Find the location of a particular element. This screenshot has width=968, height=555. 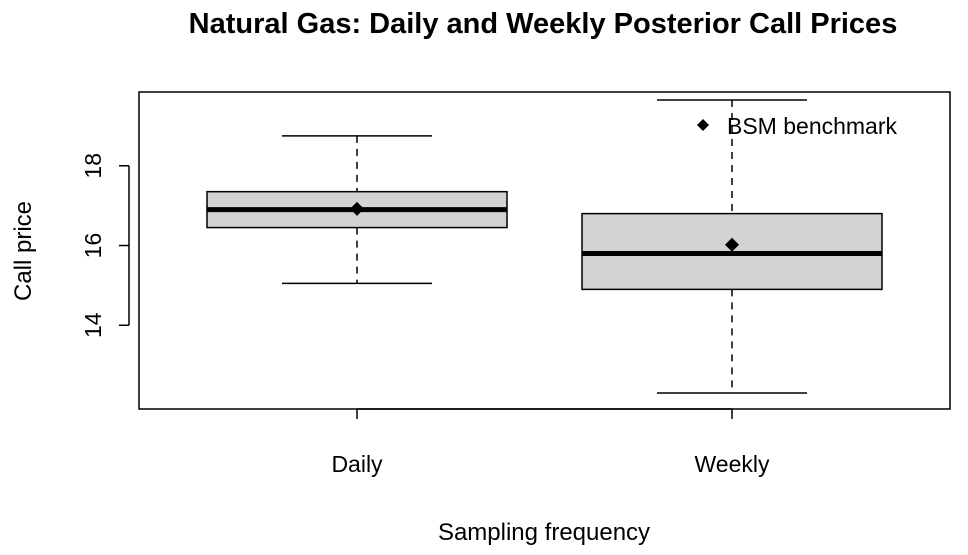

benchmark-points is located at coordinates (544, 226).